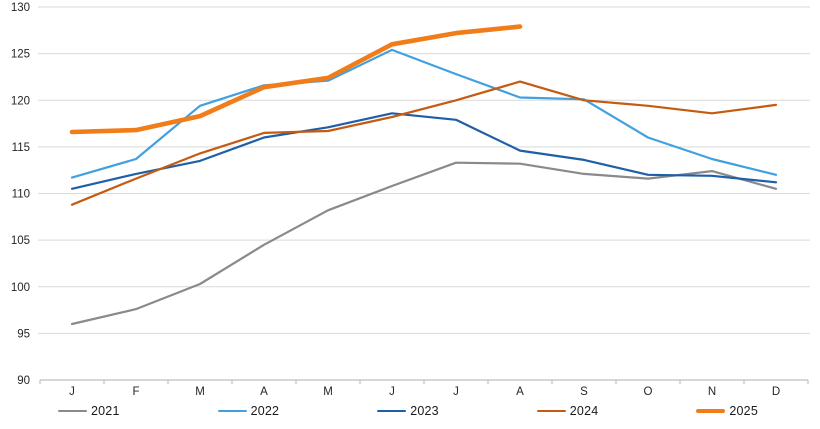 The image size is (820, 429). I want to click on legend-label: 2023, so click(424, 411).